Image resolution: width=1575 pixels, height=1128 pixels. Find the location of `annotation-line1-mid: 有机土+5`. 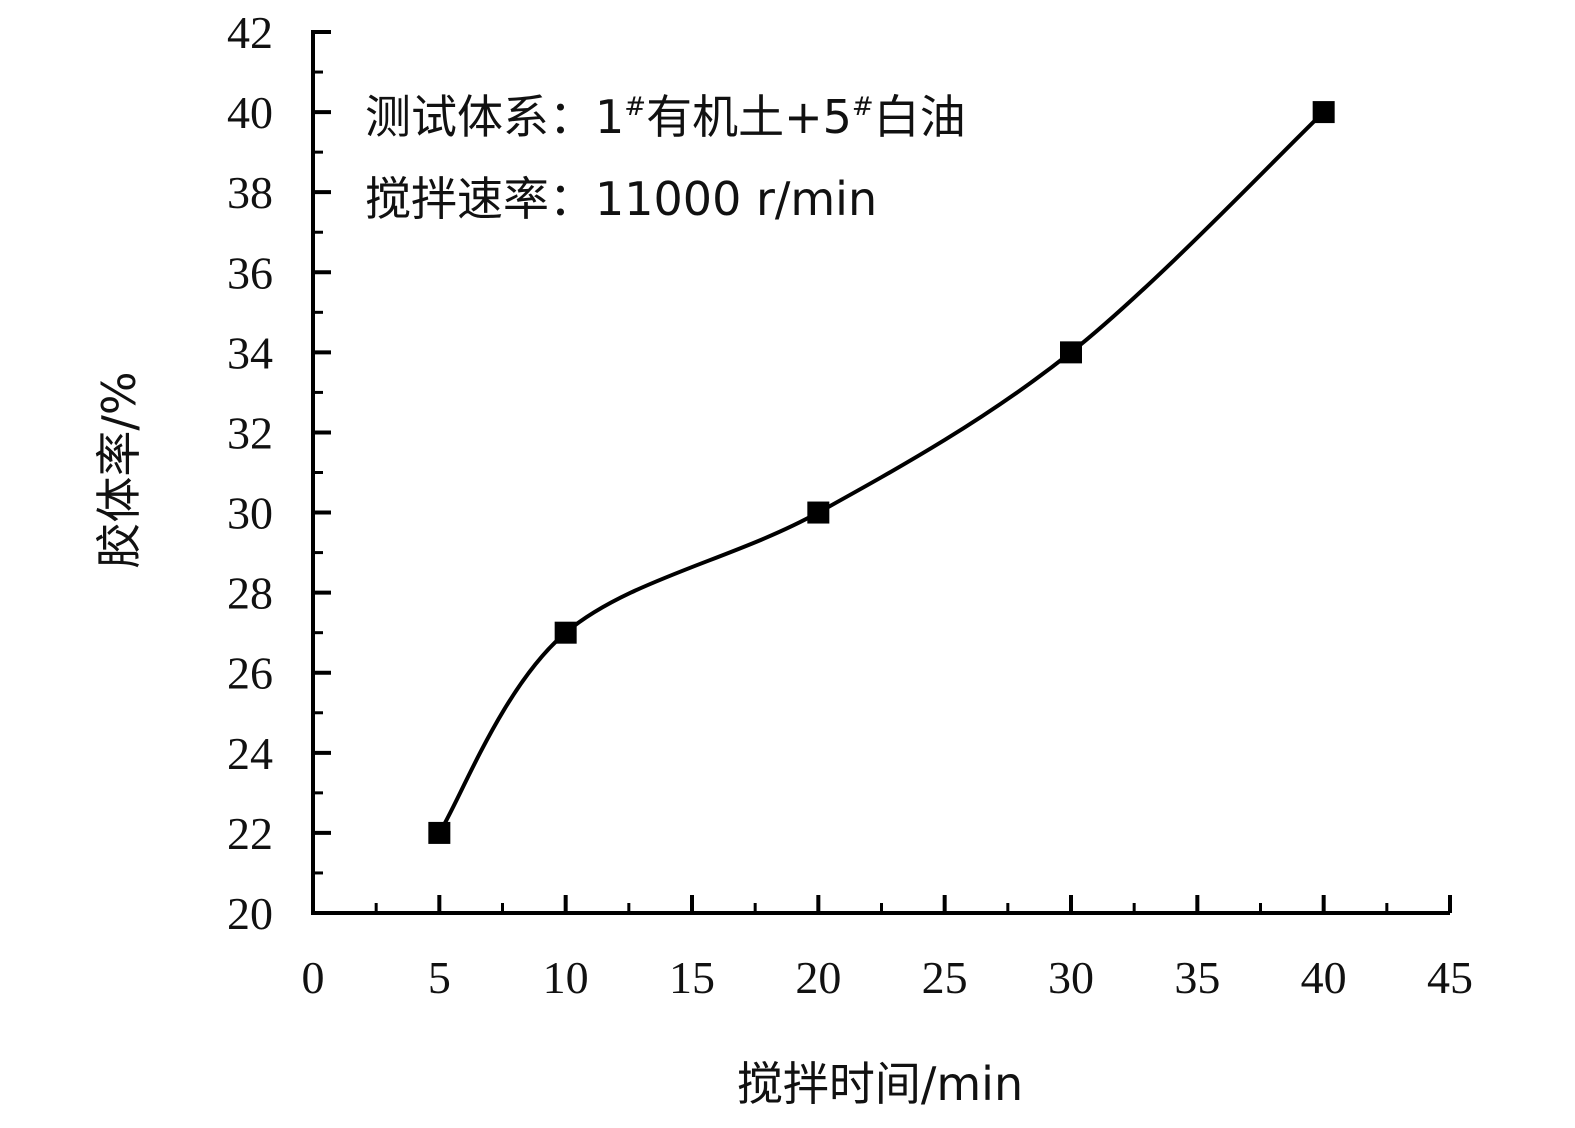

annotation-line1-mid: 有机土+5 is located at coordinates (749, 117).